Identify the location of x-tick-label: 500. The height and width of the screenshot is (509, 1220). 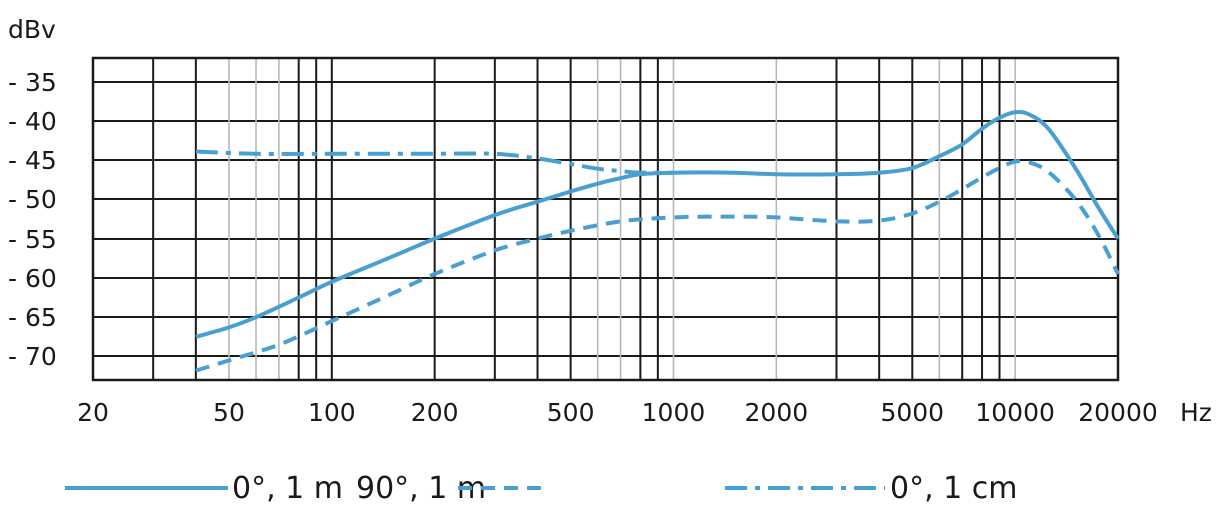
(571, 412).